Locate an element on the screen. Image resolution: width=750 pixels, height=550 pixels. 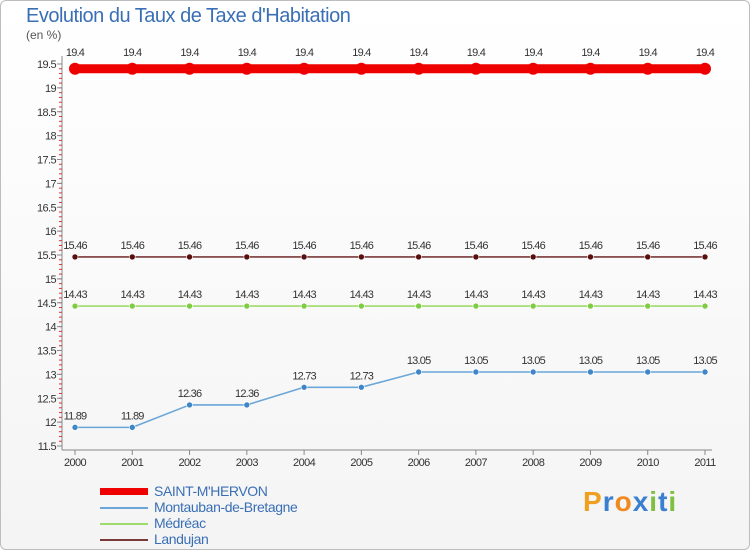
y-tick-label: 12.5 is located at coordinates (46, 399).